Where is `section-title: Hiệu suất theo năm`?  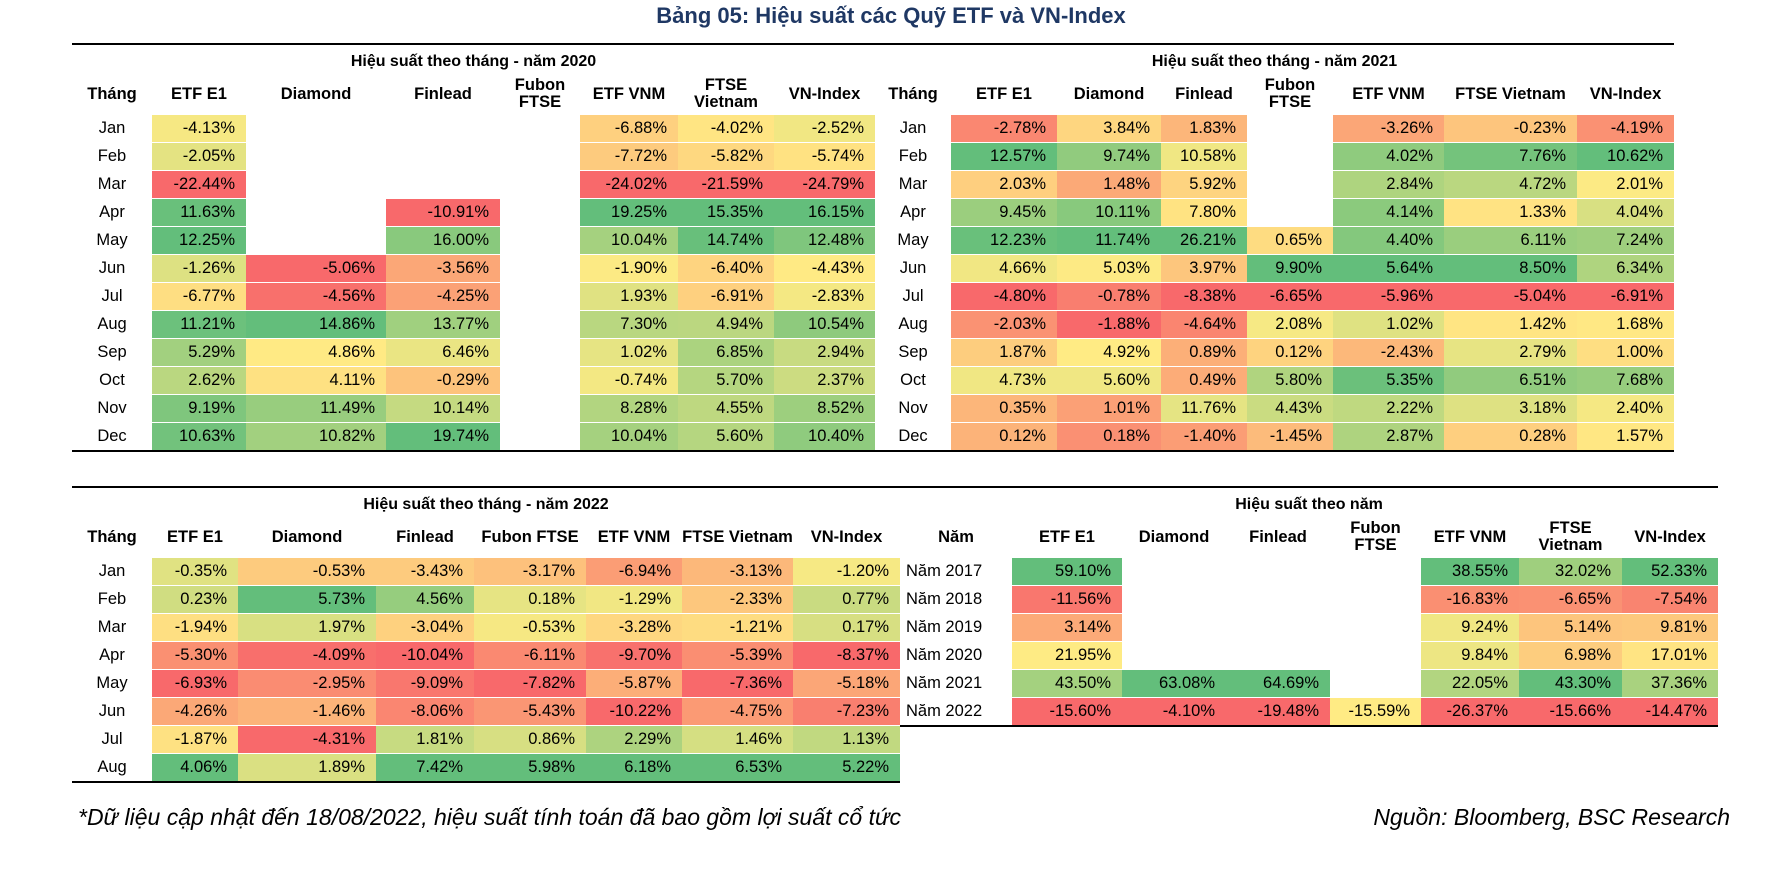 section-title: Hiệu suất theo năm is located at coordinates (1309, 501).